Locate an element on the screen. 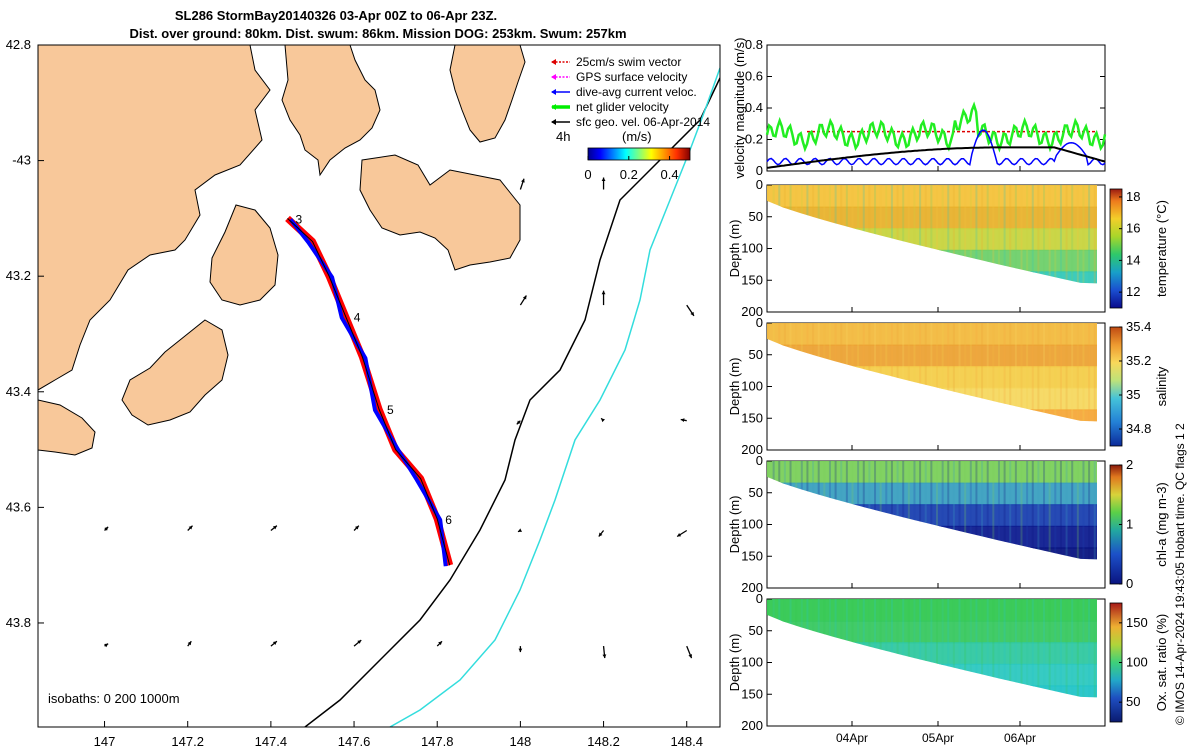 This screenshot has height=750, width=1200. isobath-label: isobaths: 0 200 1000m is located at coordinates (114, 698).